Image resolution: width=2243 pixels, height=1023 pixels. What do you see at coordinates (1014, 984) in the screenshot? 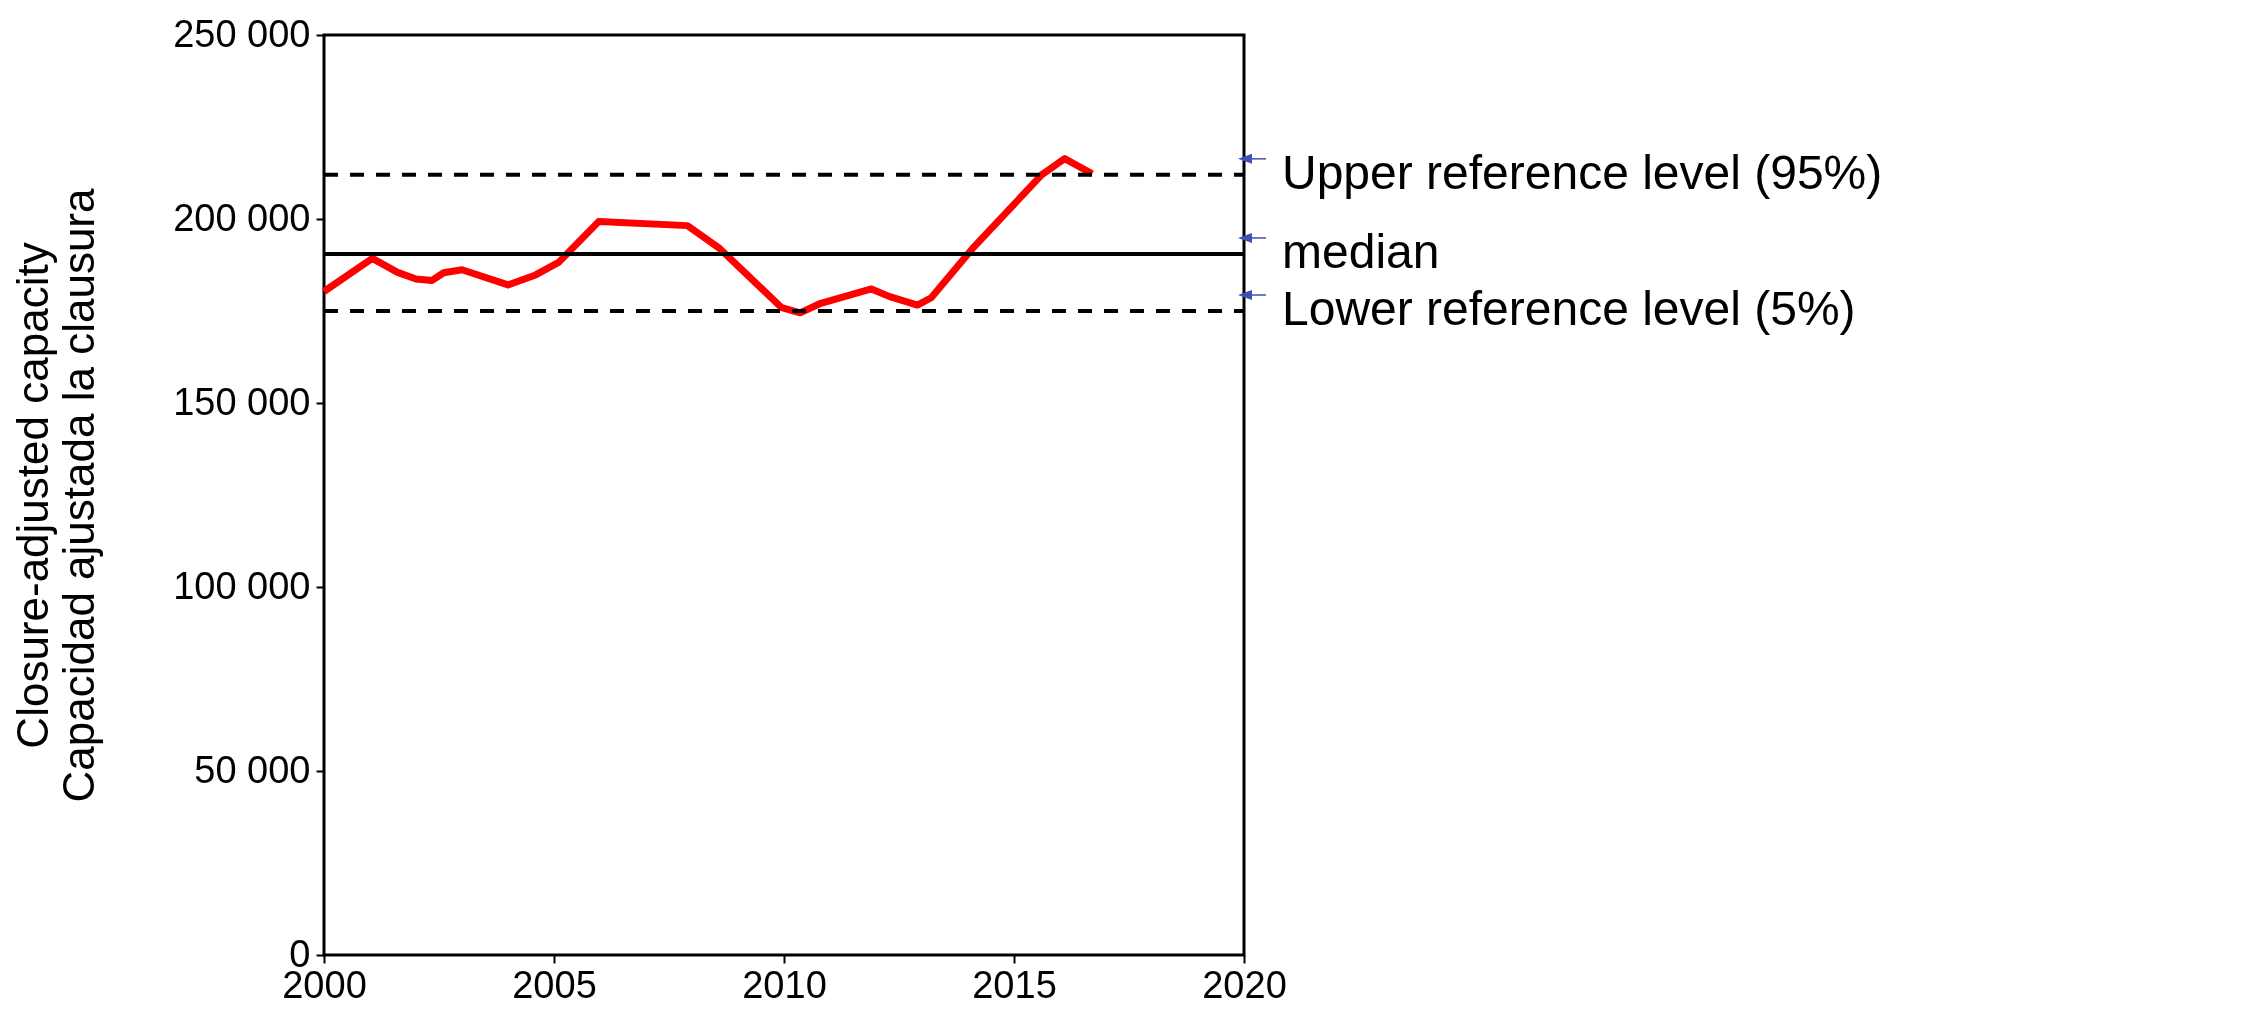
I see `x-tick-label: 2015` at bounding box center [1014, 984].